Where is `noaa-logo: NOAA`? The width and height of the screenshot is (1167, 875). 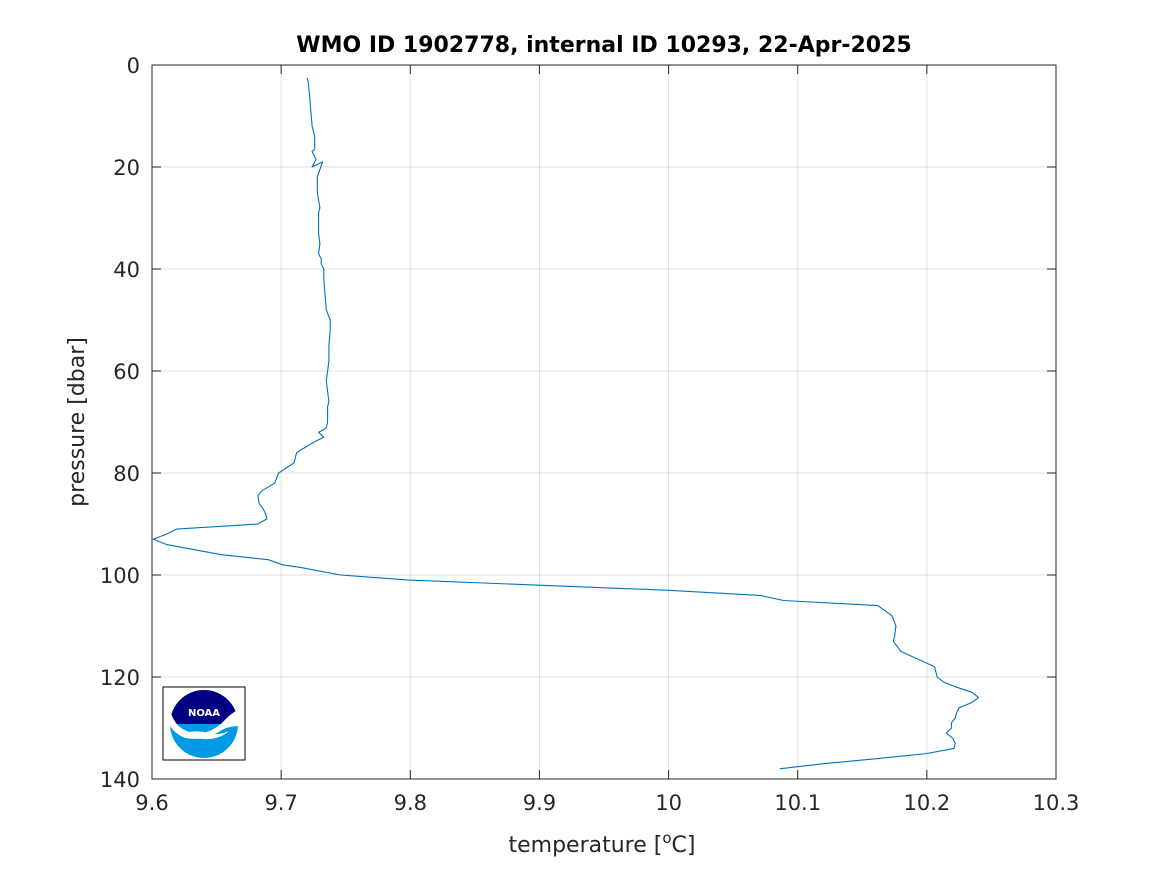
noaa-logo: NOAA is located at coordinates (204, 723).